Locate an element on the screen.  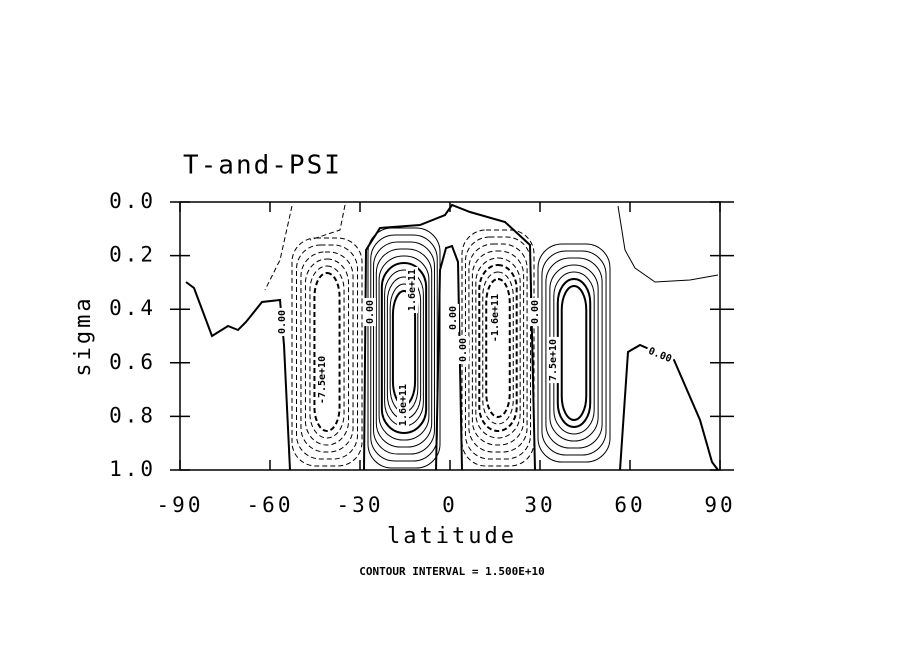
contour-label: -1.6e+11 is located at coordinates (495, 318).